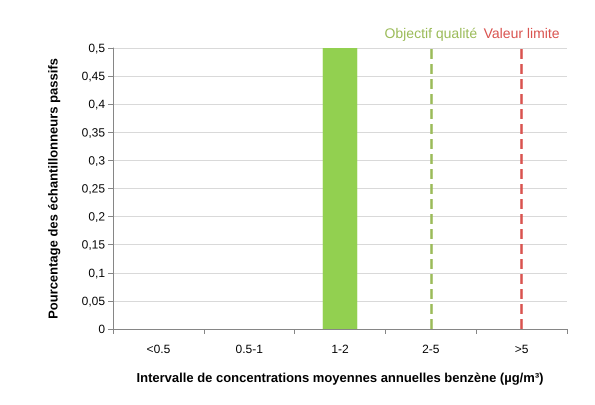 Image resolution: width=595 pixels, height=405 pixels. Describe the element at coordinates (53, 188) in the screenshot. I see `y-axis-title: Pourcentage des échantillonneurs passifs` at that location.